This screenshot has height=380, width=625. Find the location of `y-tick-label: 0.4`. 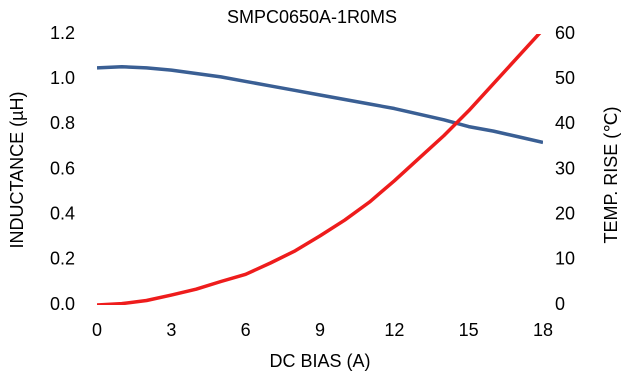

y-tick-label: 0.4 is located at coordinates (62, 213).